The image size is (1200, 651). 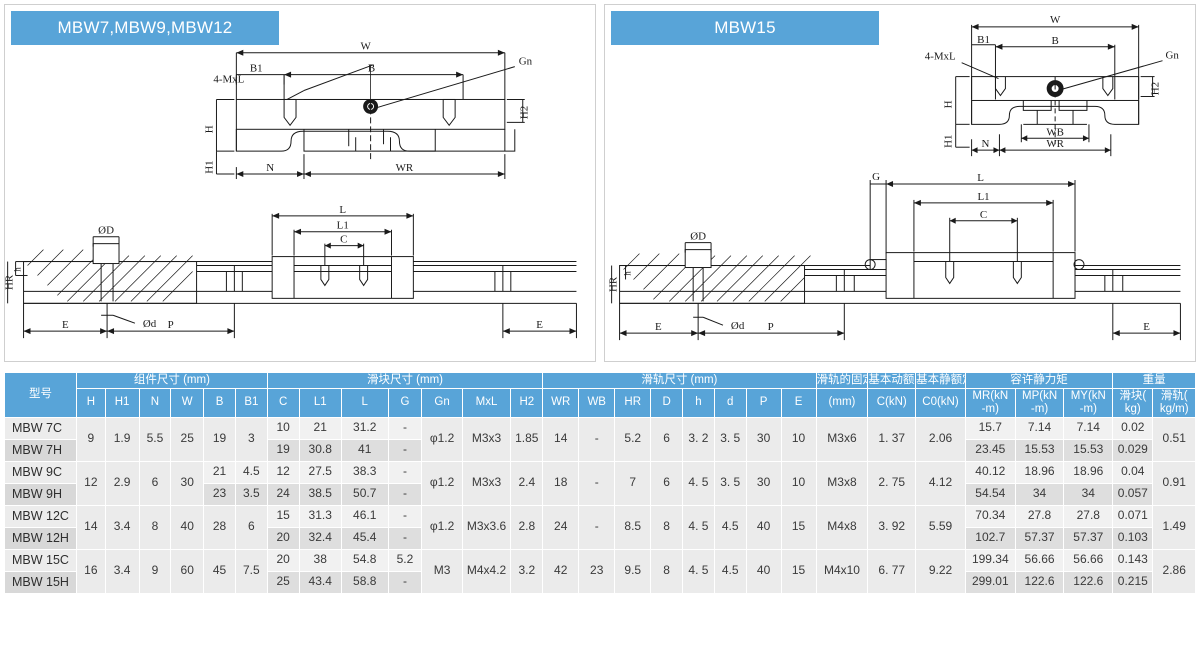 What do you see at coordinates (561, 527) in the screenshot?
I see `cell-WR: 24` at bounding box center [561, 527].